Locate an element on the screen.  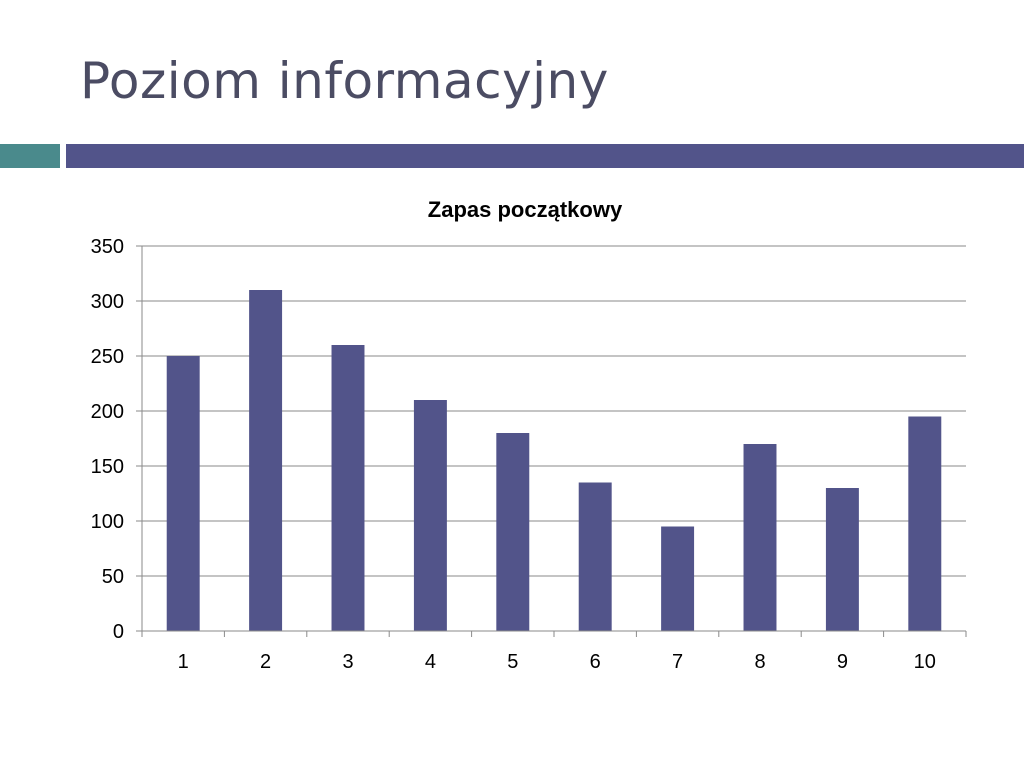
x-tick-label: 2 is located at coordinates (265, 662).